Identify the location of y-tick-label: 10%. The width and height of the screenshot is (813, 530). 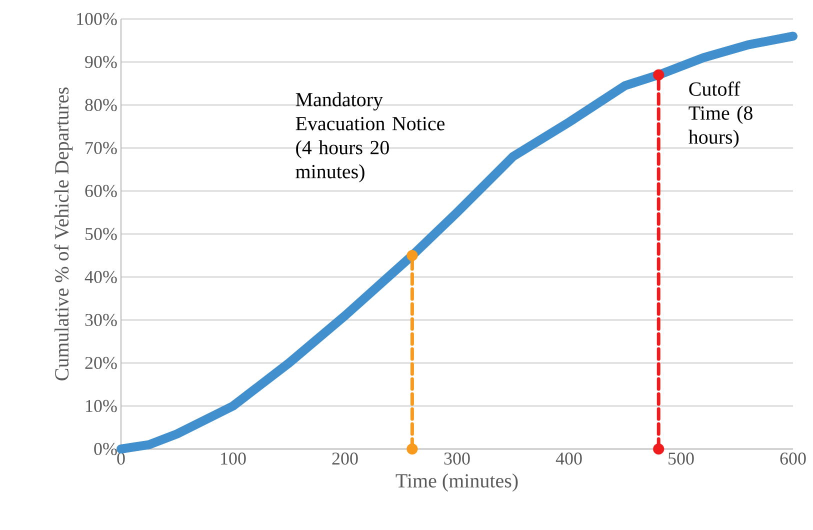
(101, 406).